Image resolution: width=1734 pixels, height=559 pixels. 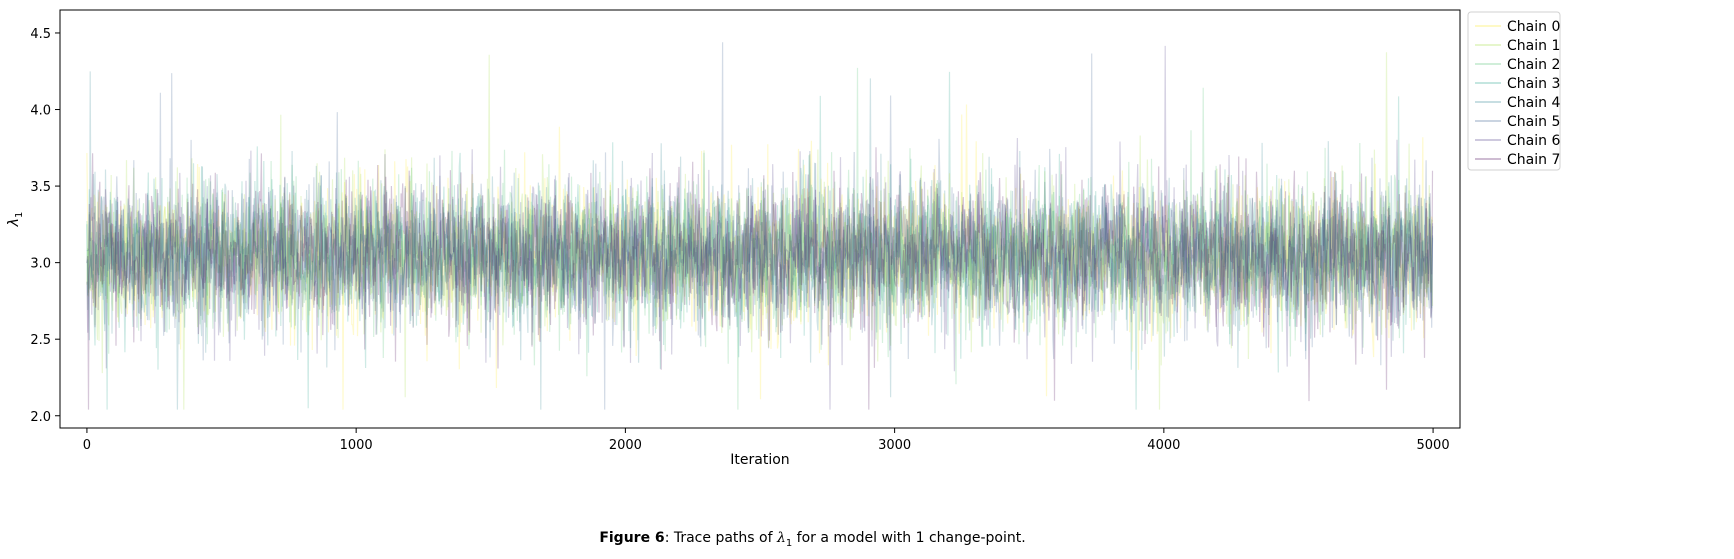 What do you see at coordinates (1533, 160) in the screenshot?
I see `legend-label-chain-7: Chain 7` at bounding box center [1533, 160].